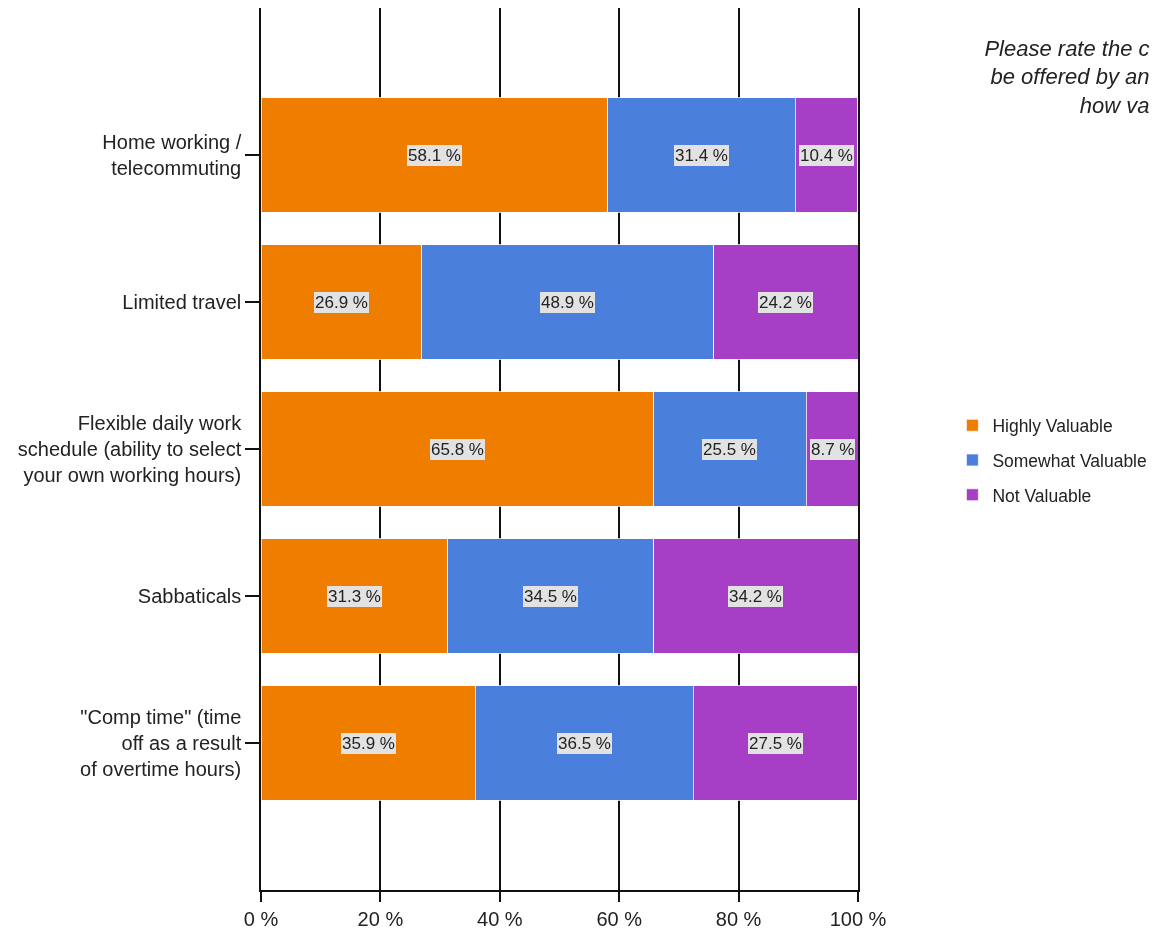 Image resolution: width=1153 pixels, height=930 pixels. What do you see at coordinates (785, 302) in the screenshot?
I see `data-label: 24.2 %` at bounding box center [785, 302].